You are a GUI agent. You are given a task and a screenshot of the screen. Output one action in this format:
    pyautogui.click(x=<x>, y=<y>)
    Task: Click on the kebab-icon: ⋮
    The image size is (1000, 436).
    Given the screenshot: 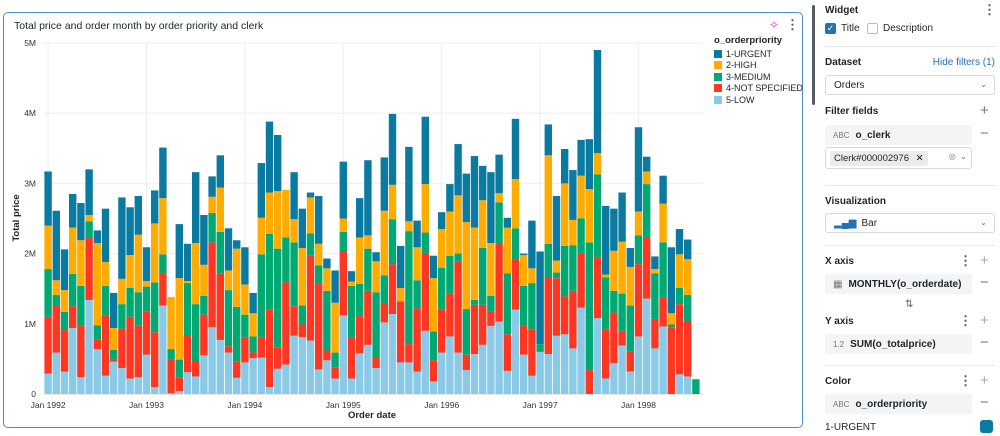 What is the action you would take?
    pyautogui.click(x=792, y=24)
    